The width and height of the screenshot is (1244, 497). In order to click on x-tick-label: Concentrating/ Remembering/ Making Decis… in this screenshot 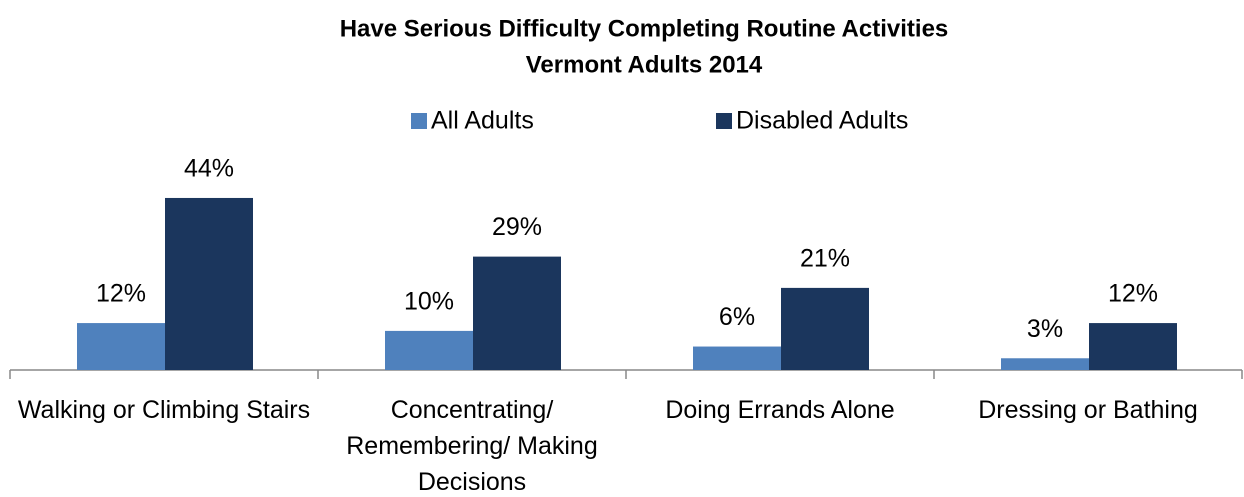, I will do `click(472, 446)`.